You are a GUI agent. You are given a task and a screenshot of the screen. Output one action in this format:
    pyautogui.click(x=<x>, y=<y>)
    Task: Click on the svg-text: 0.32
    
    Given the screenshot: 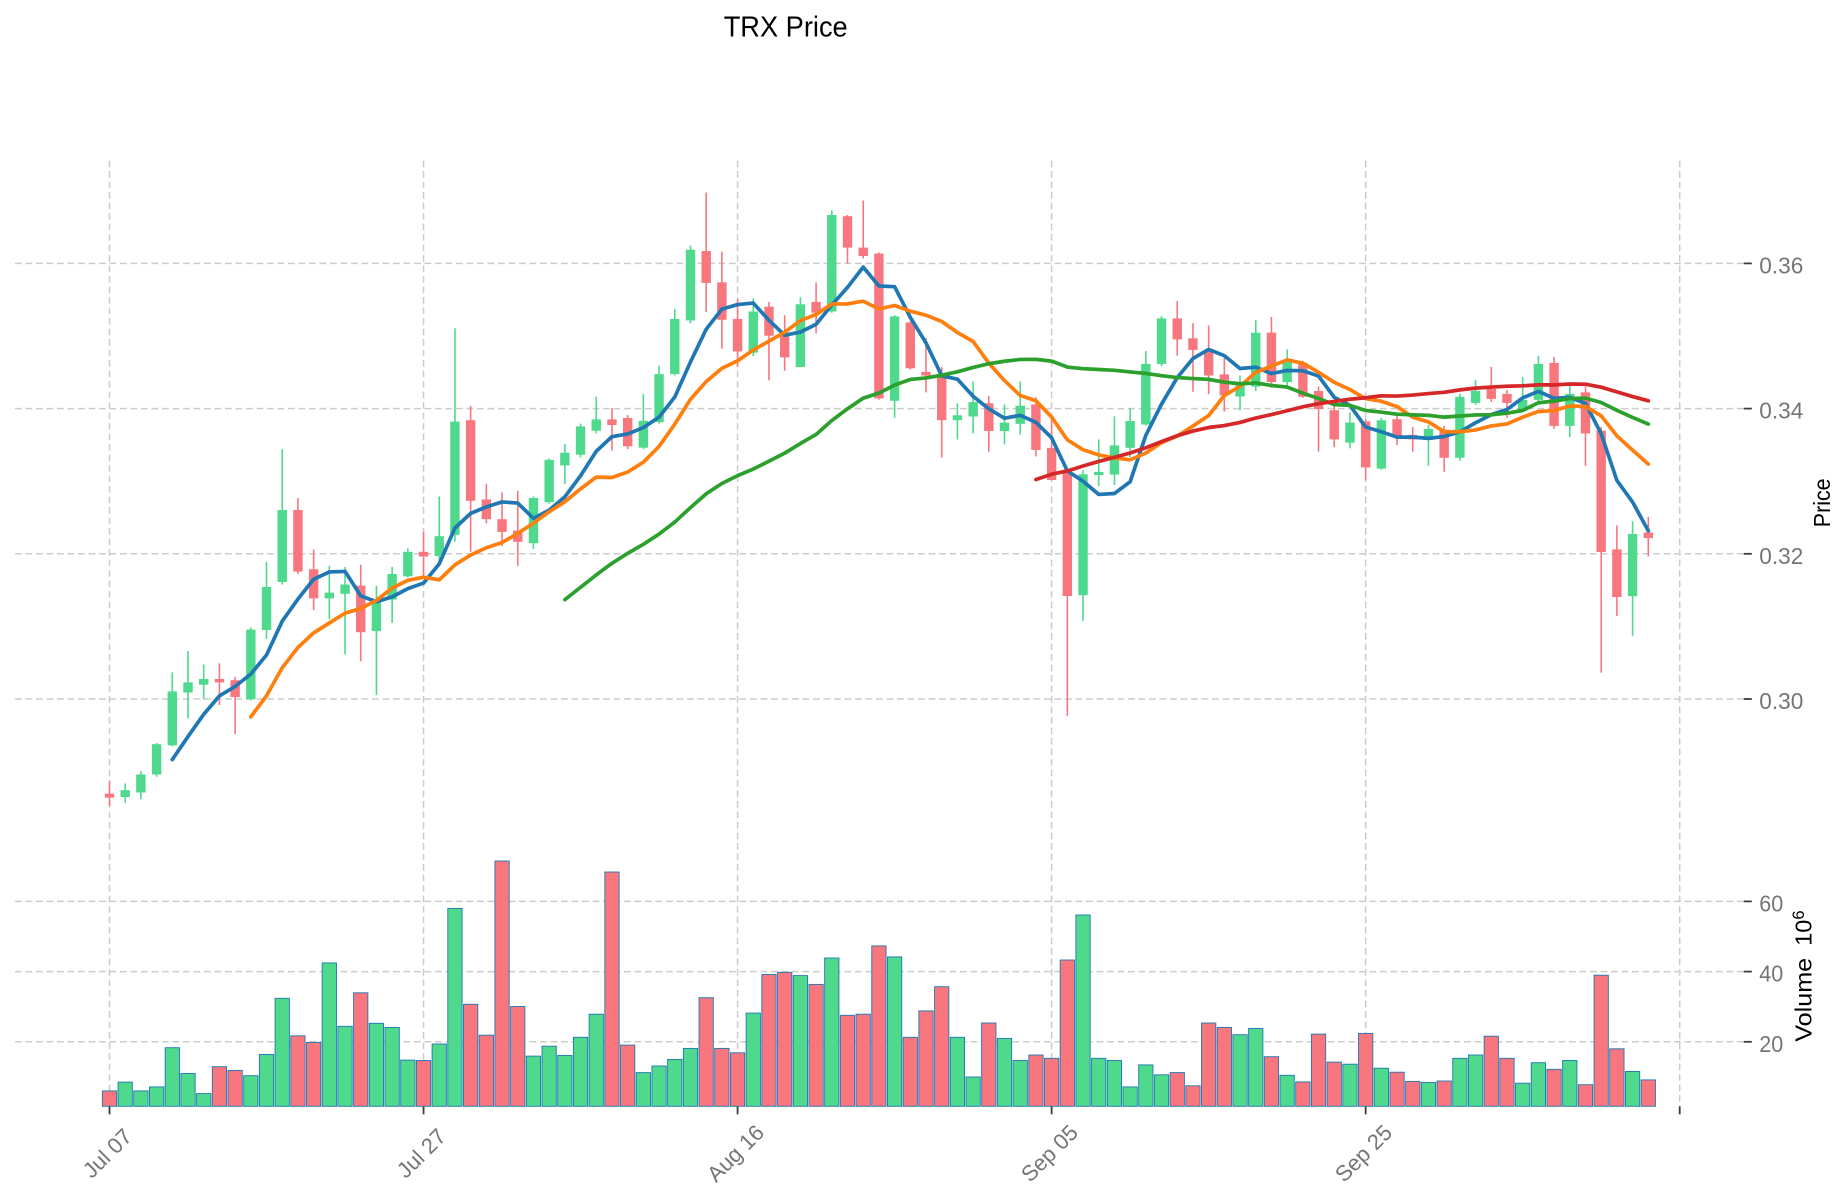 What is the action you would take?
    pyautogui.click(x=1781, y=556)
    